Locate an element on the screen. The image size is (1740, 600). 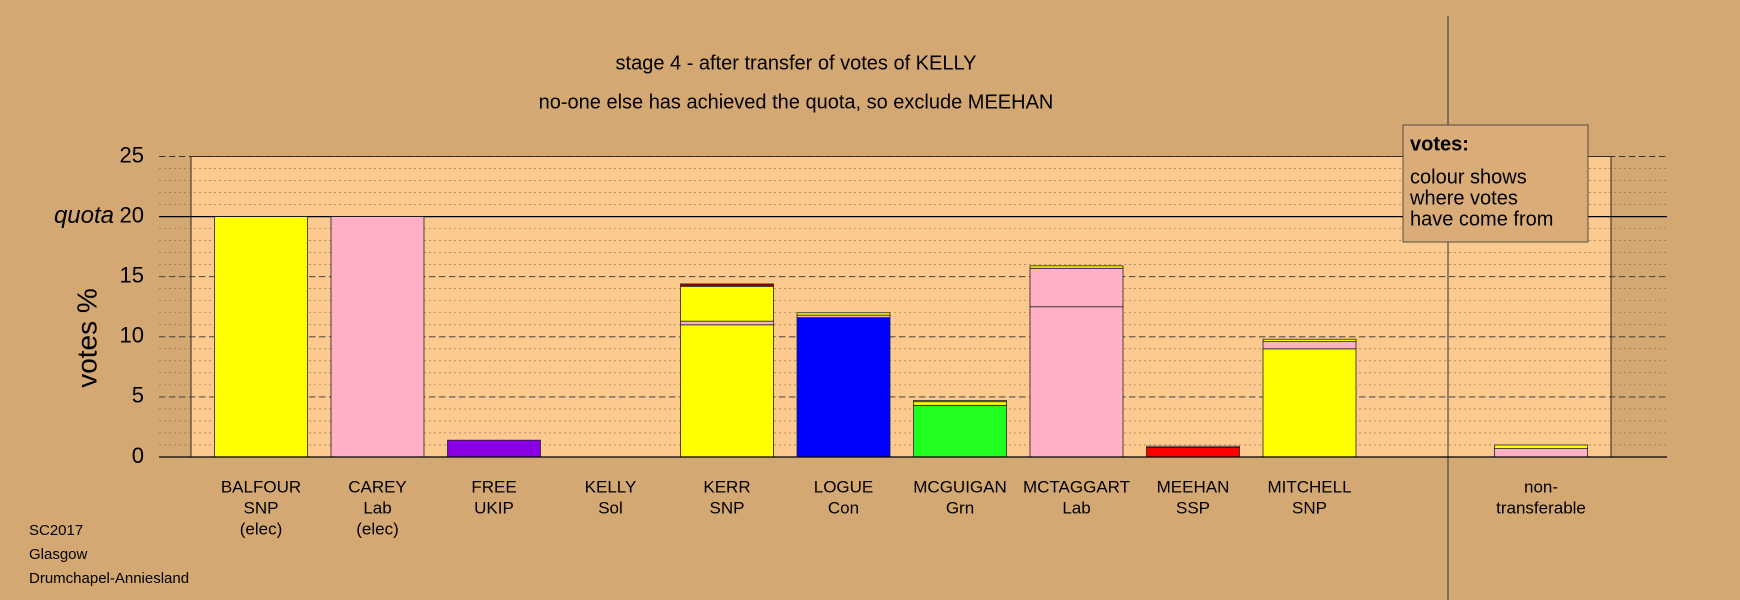
x-tick-label: MEEHAN is located at coordinates (1193, 486).